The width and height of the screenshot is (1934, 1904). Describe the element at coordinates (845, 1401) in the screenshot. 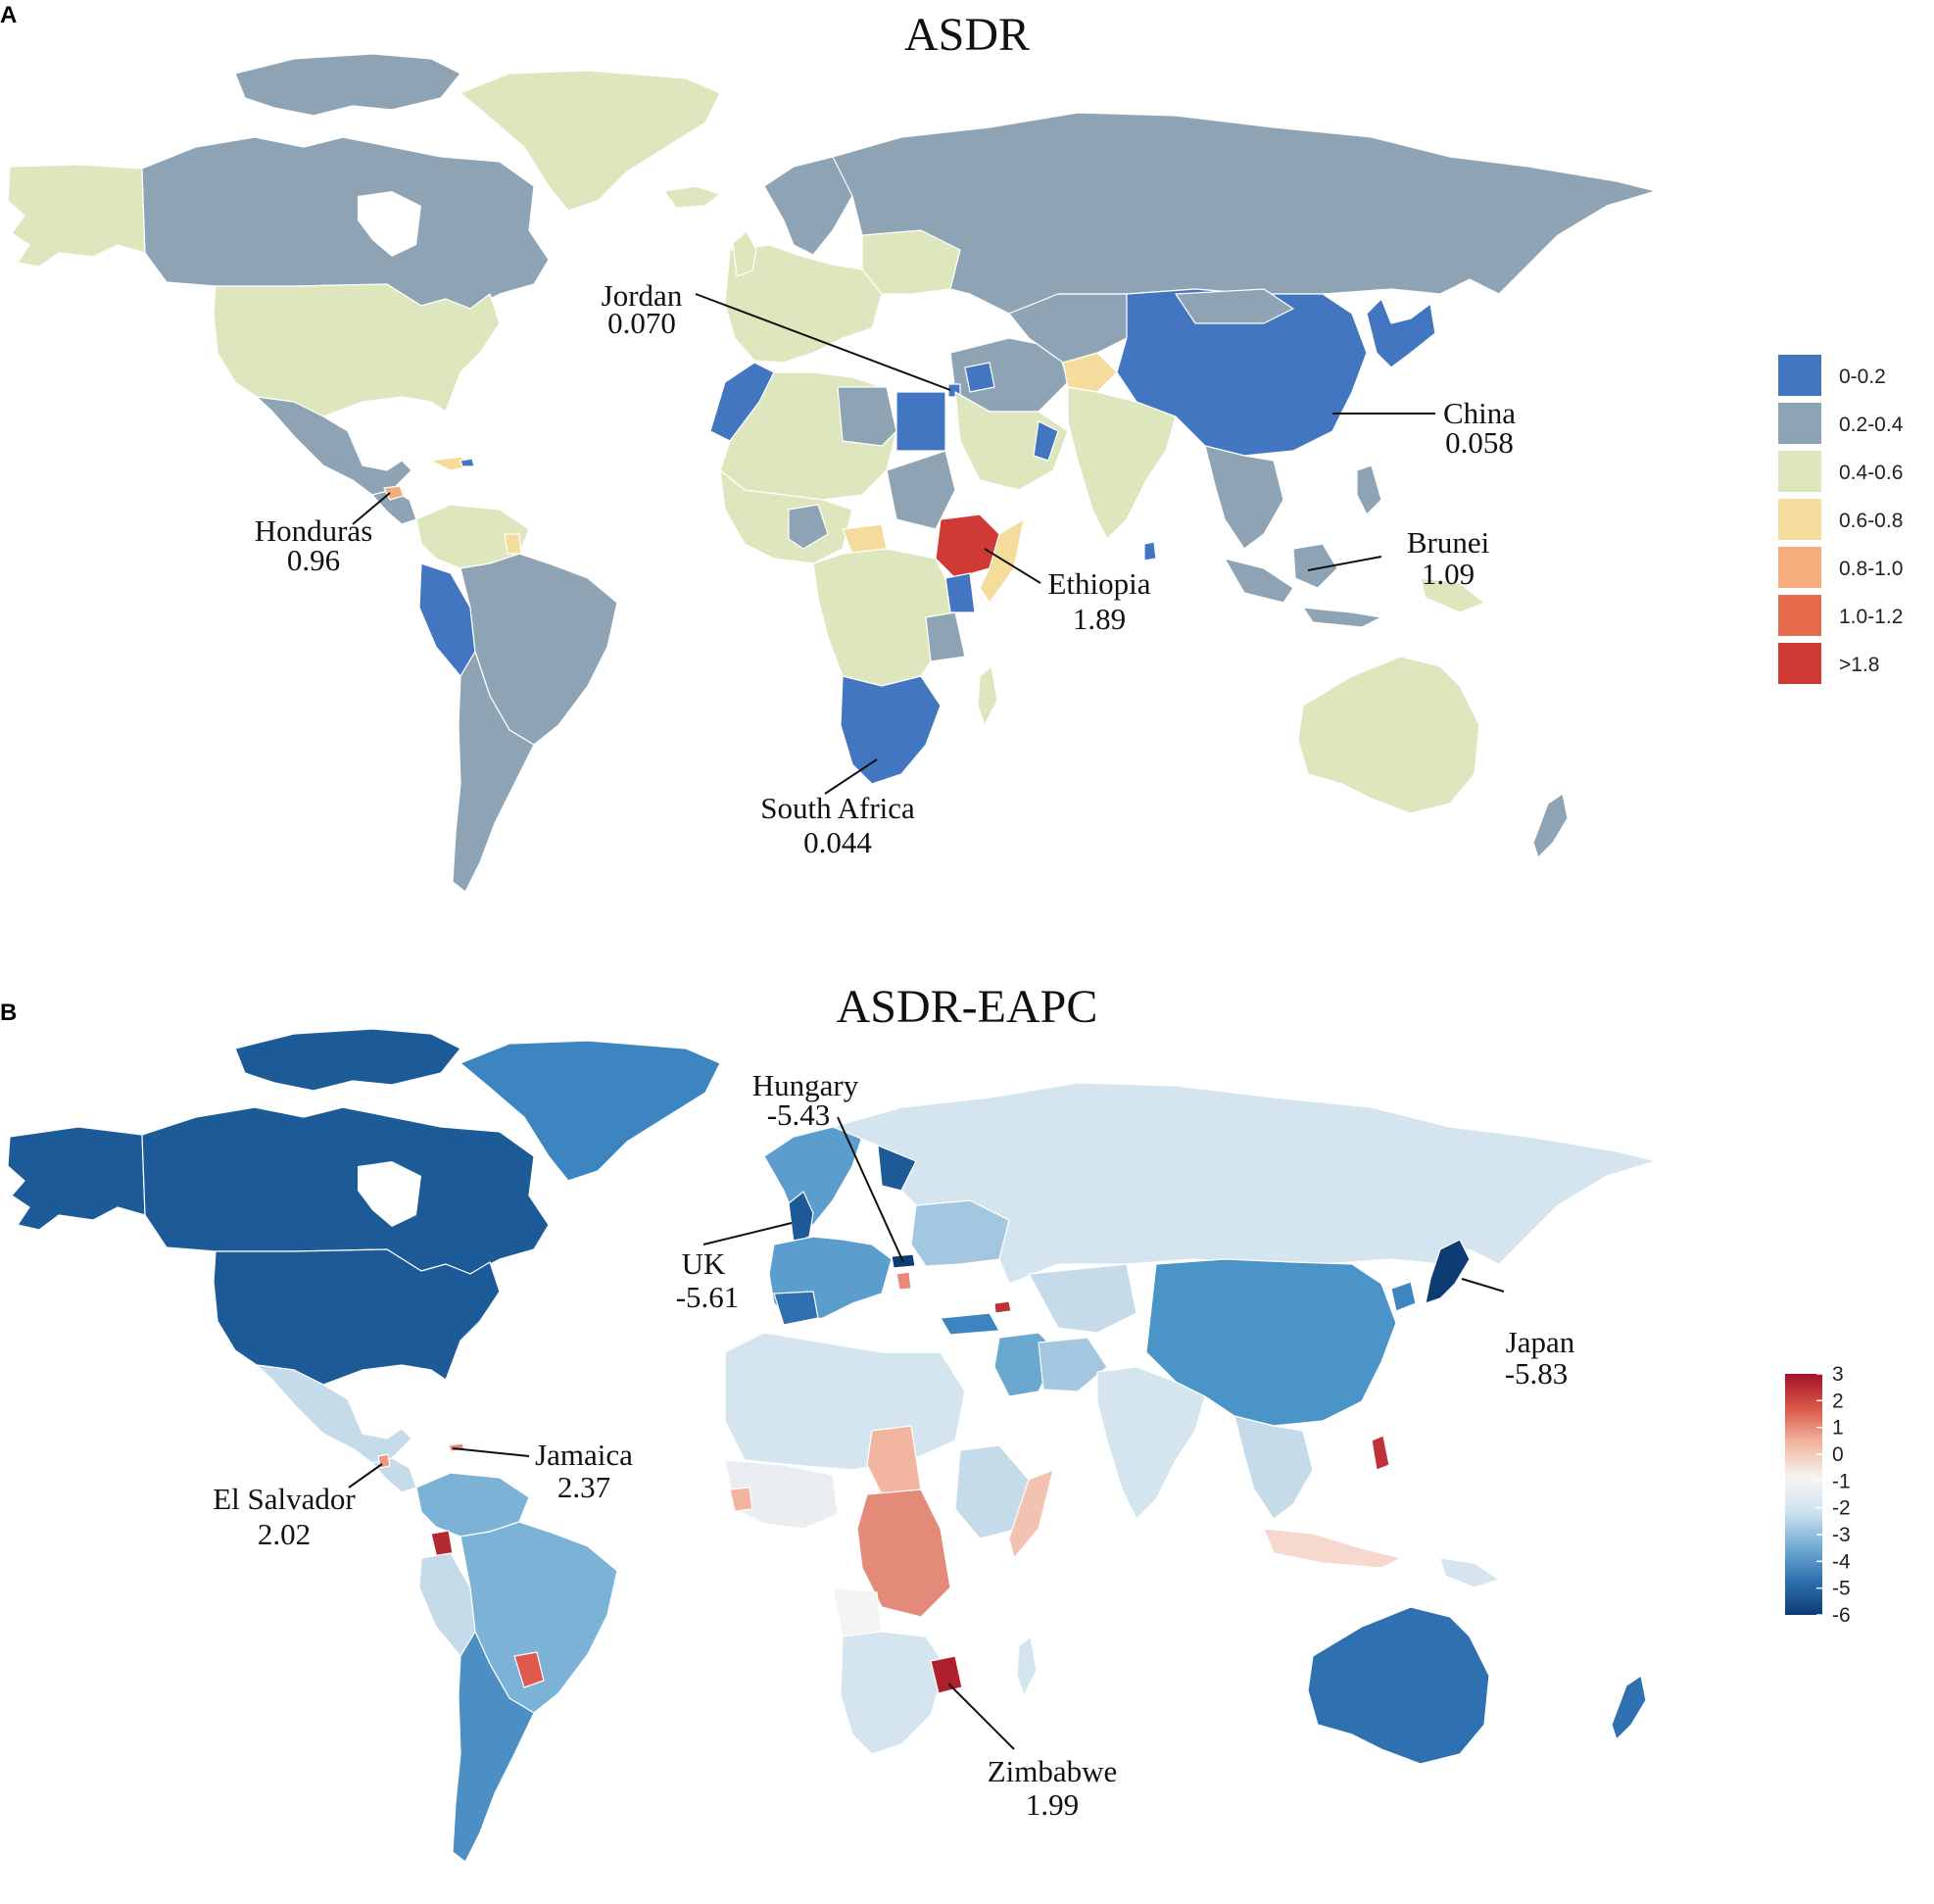

I see `region-north-africa` at that location.